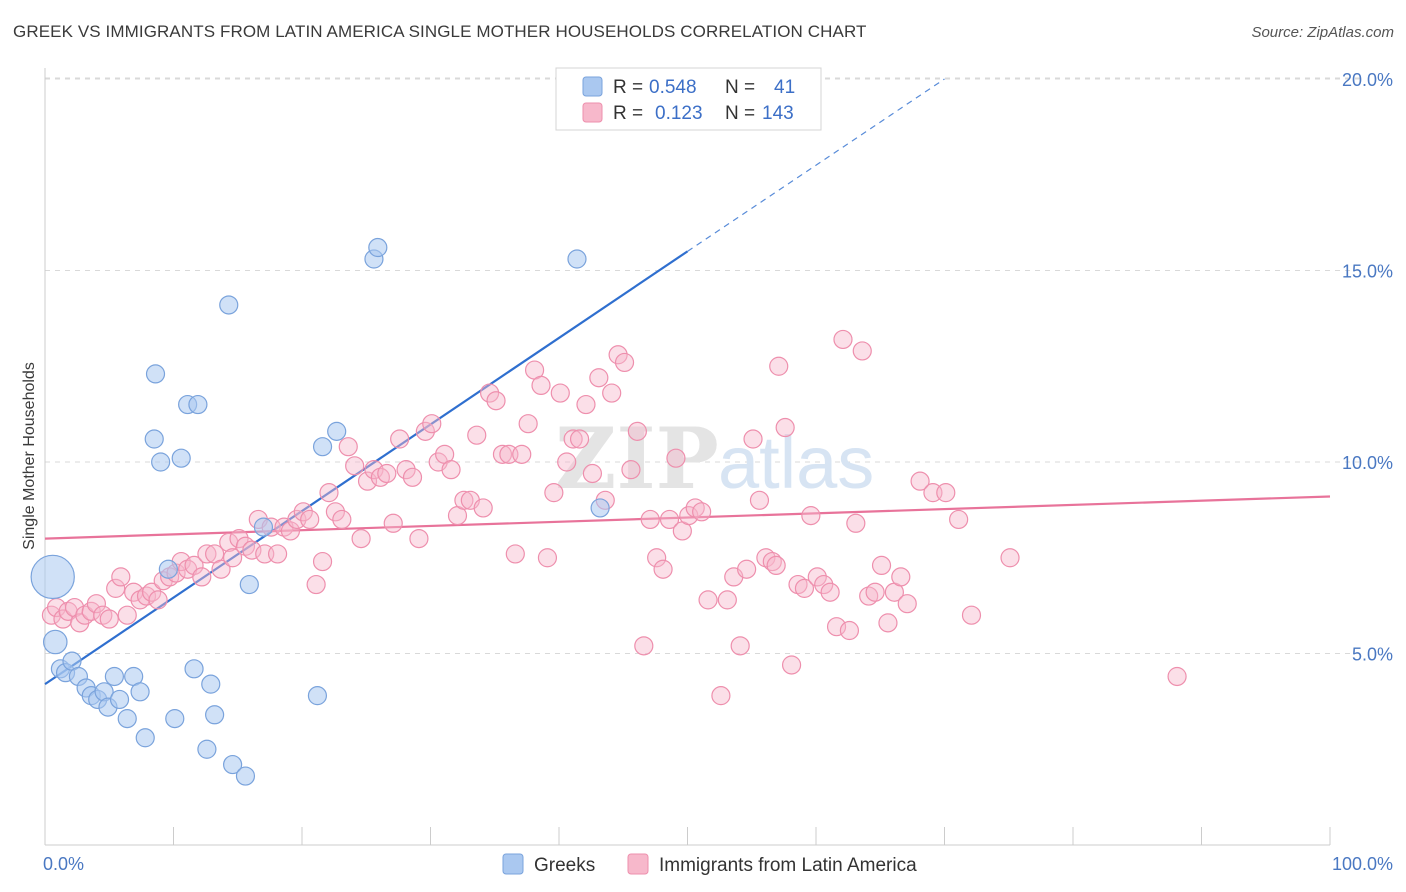  What do you see at coordinates (784, 87) in the screenshot?
I see `legend-n-value-greeks: 41` at bounding box center [784, 87].